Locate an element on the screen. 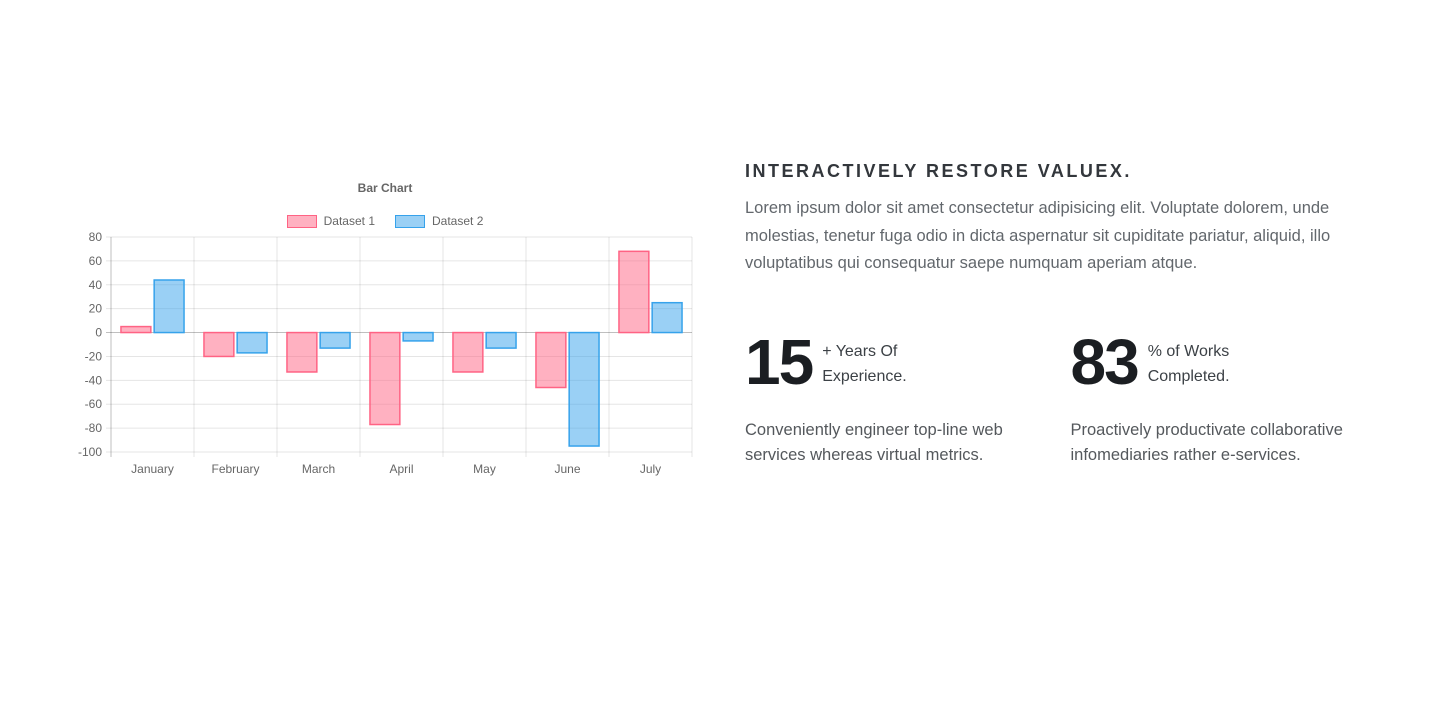  stat-top: 83 % of Works Completed. is located at coordinates (1215, 361).